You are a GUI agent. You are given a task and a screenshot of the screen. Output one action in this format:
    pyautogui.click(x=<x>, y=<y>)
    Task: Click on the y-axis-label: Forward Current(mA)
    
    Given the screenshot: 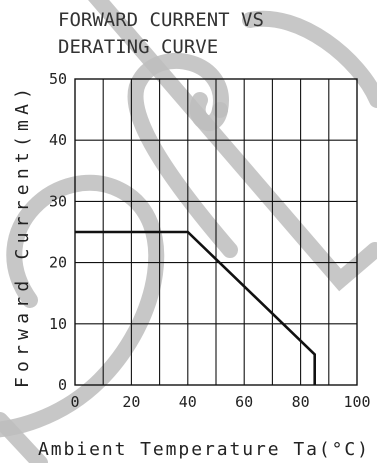 What is the action you would take?
    pyautogui.click(x=22, y=238)
    